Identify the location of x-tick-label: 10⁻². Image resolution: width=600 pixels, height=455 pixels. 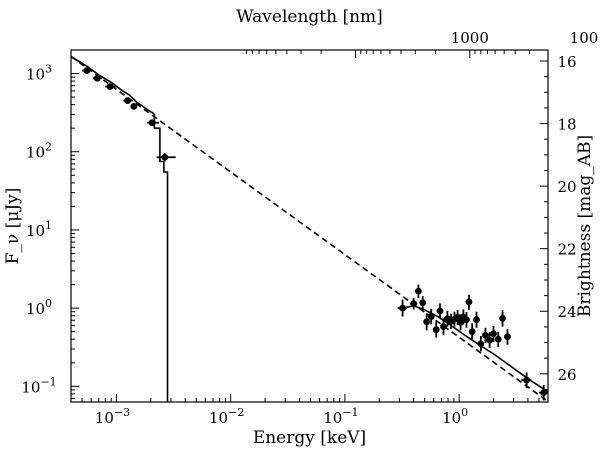
(226, 416).